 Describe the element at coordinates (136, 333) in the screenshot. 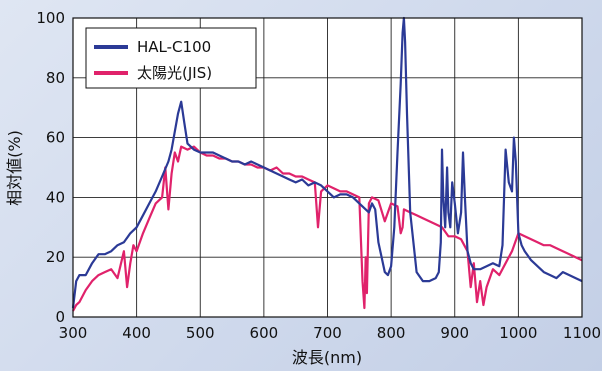

I see `x-tick-label: 400` at that location.